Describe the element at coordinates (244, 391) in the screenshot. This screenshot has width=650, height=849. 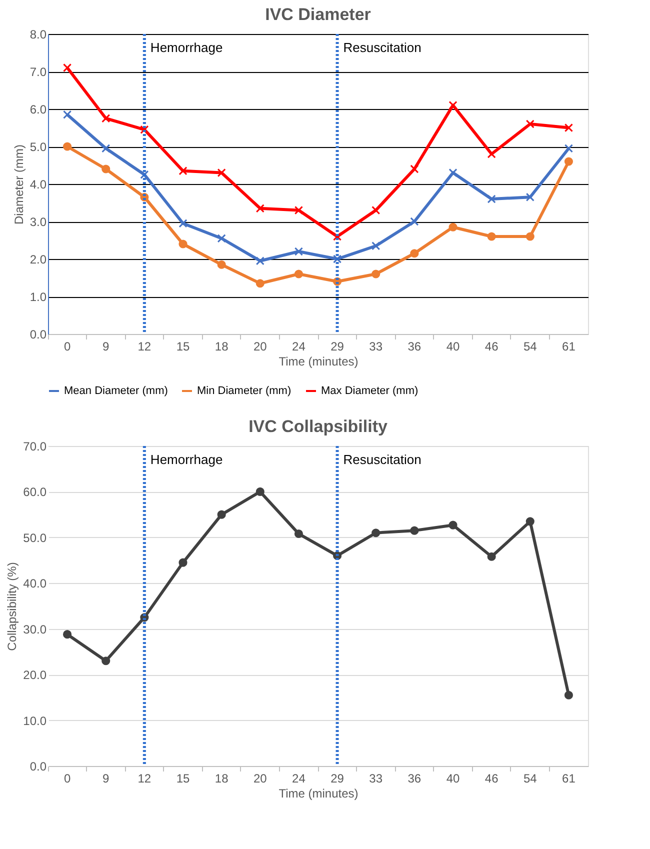
I see `legend-label: Min Diameter (mm)` at that location.